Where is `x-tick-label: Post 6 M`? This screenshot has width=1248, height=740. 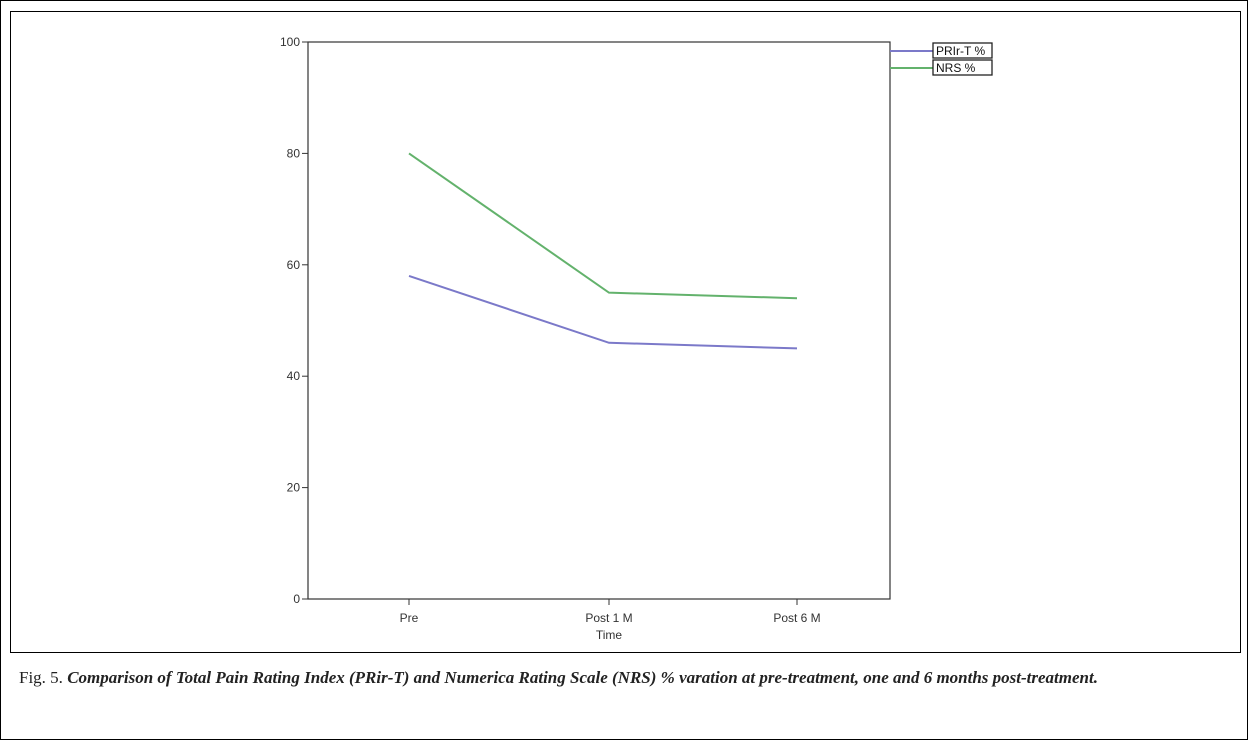 x-tick-label: Post 6 M is located at coordinates (796, 618).